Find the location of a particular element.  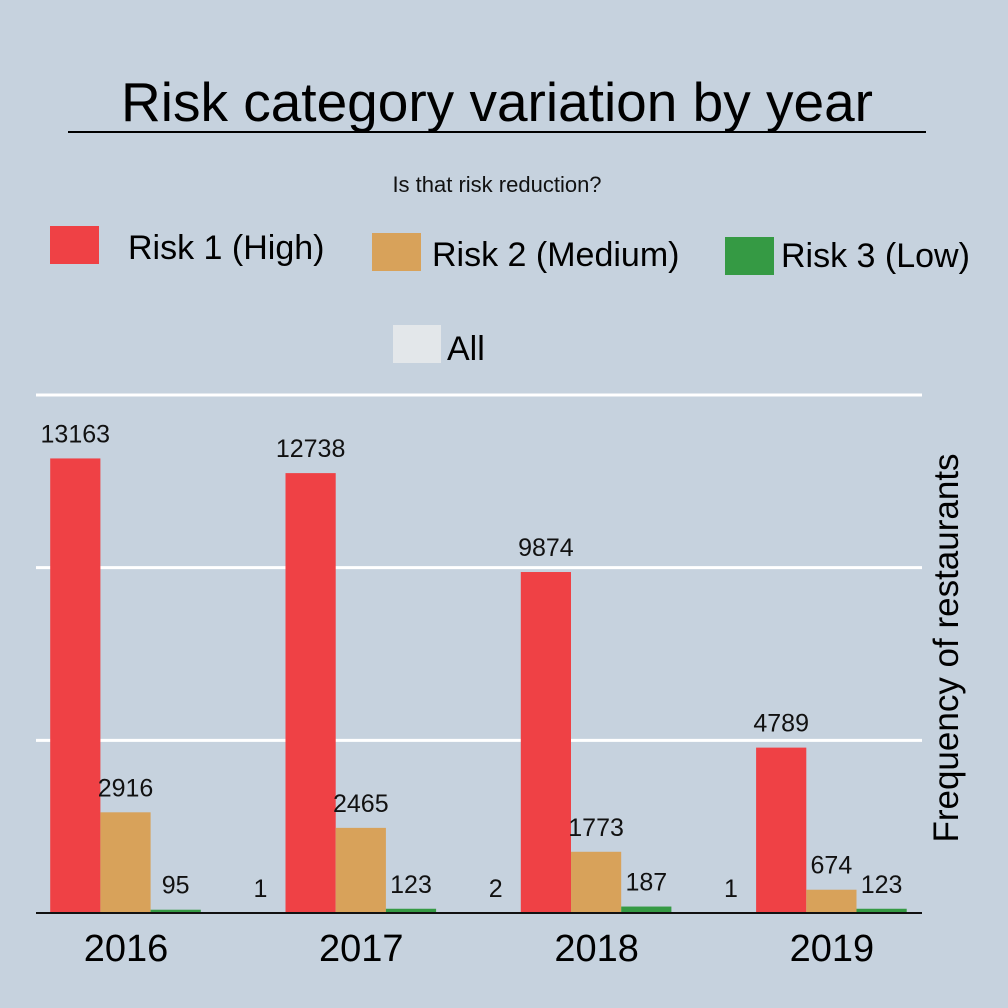

data-label-risk3-2019: 123 is located at coordinates (882, 885).